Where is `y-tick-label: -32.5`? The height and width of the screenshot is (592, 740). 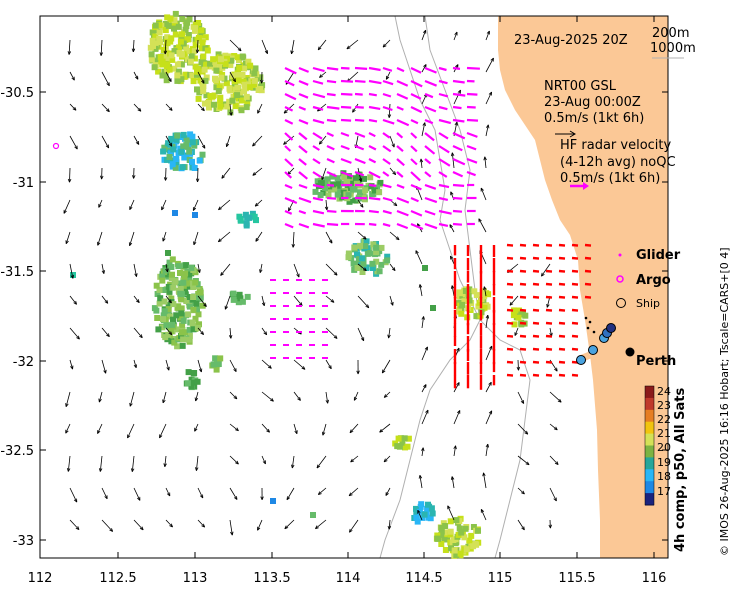
y-tick-label: -32.5 is located at coordinates (17, 451).